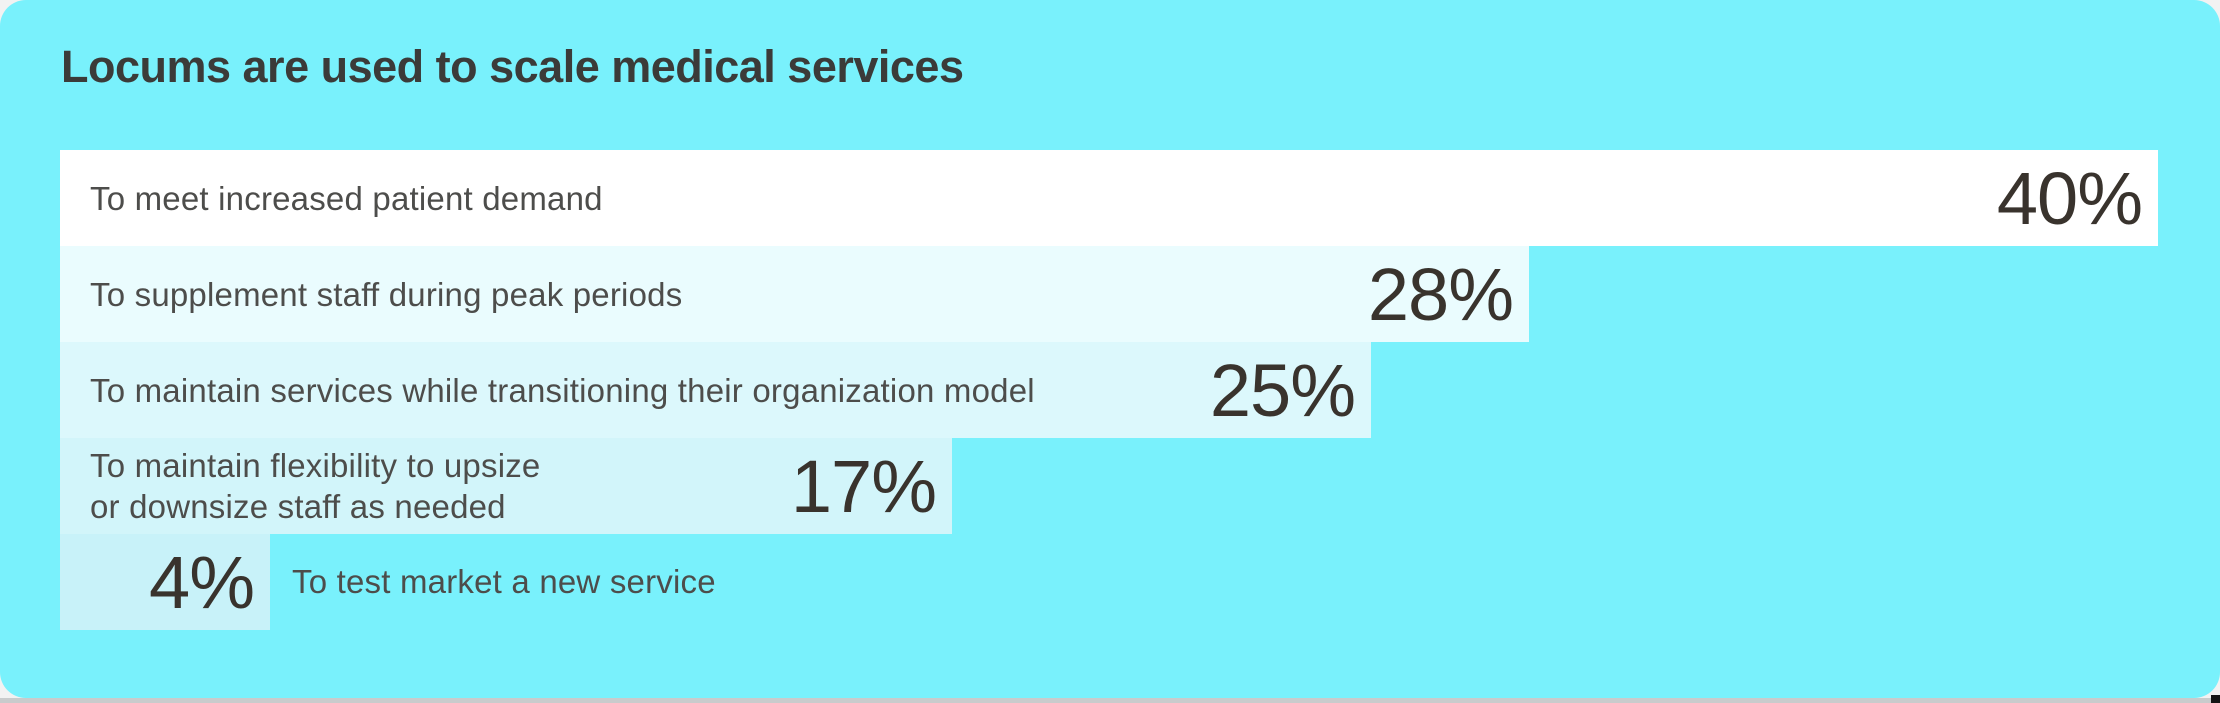 Image resolution: width=2220 pixels, height=703 pixels. I want to click on bar-40pct: To meet increased patient demand 40%, so click(1109, 198).